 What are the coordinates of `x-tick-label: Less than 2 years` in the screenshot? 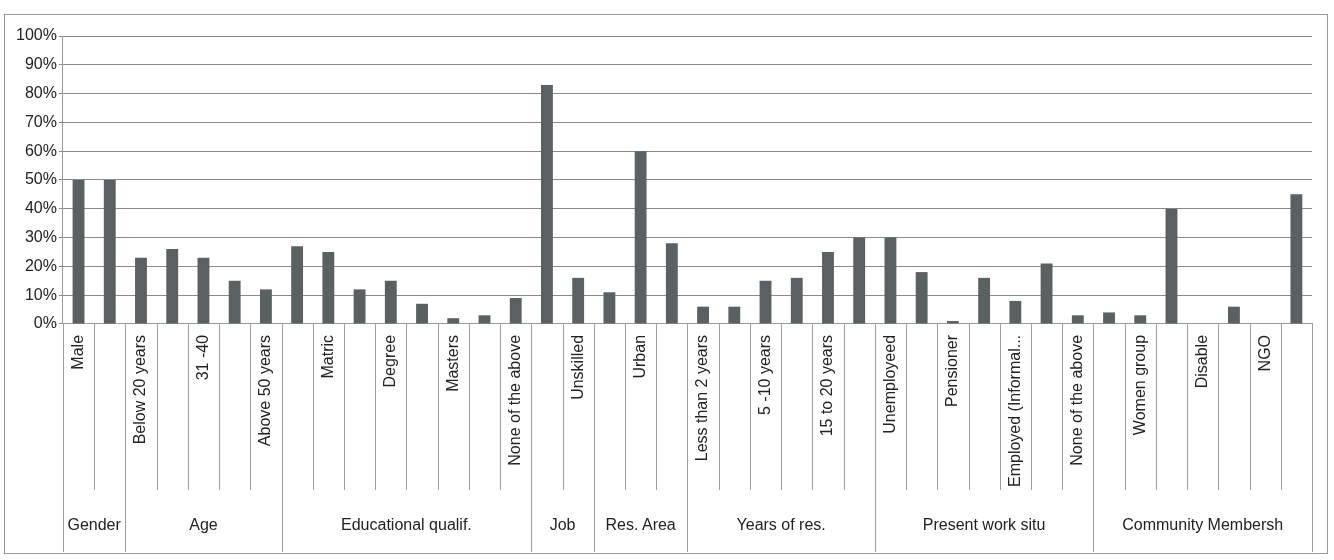 It's located at (702, 398).